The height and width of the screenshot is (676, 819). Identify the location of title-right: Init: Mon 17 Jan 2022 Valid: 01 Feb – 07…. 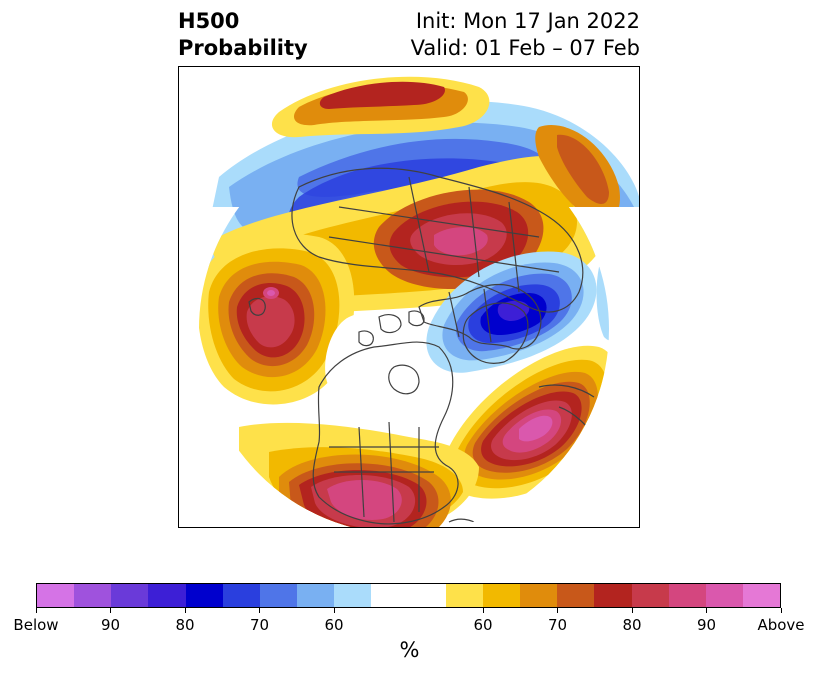
(525, 35).